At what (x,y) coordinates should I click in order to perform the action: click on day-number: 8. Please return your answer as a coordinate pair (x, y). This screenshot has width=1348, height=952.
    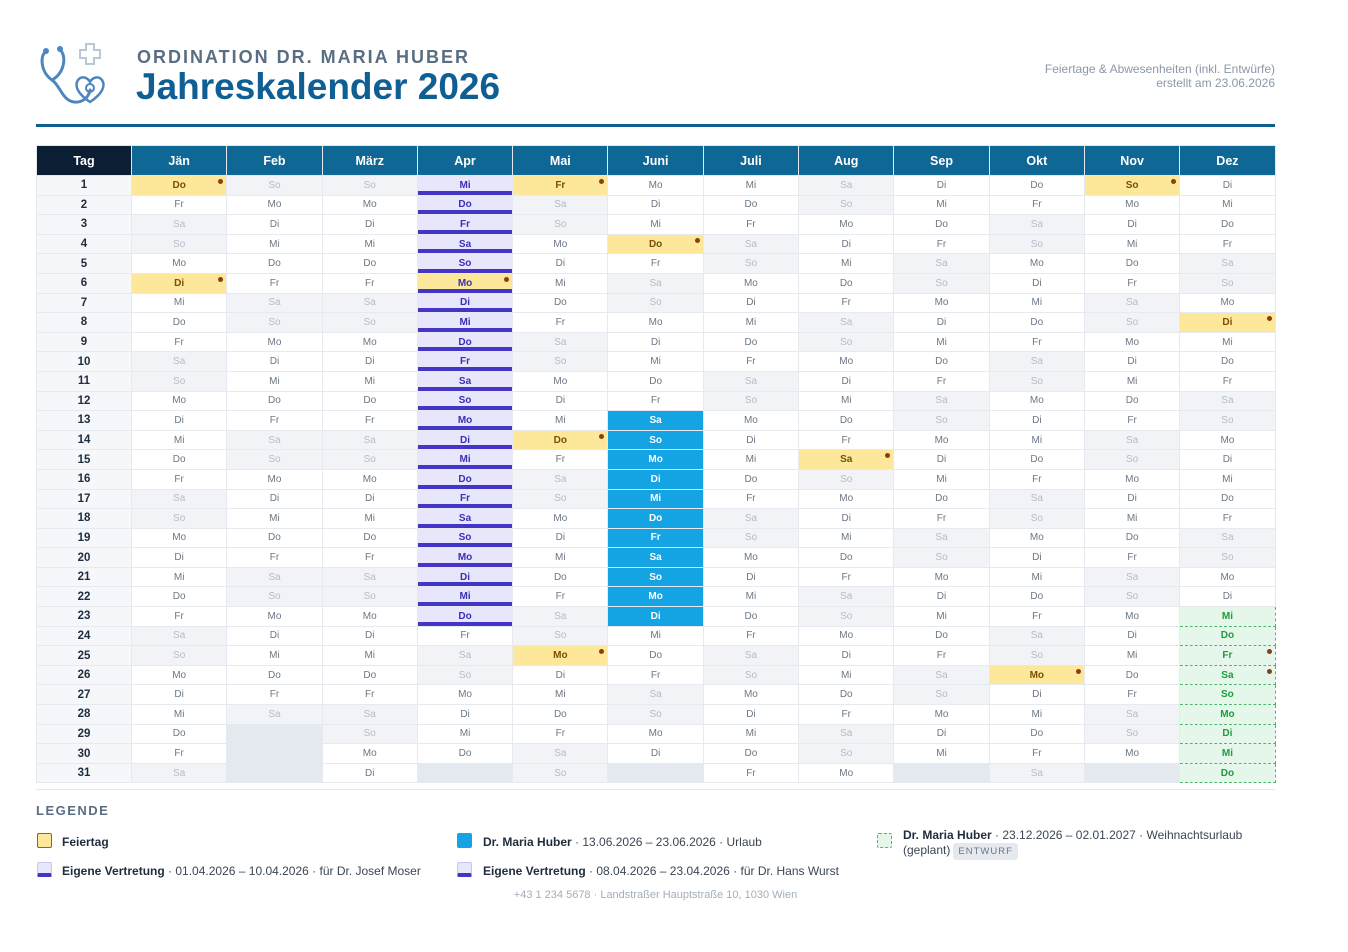
    Looking at the image, I should click on (84, 322).